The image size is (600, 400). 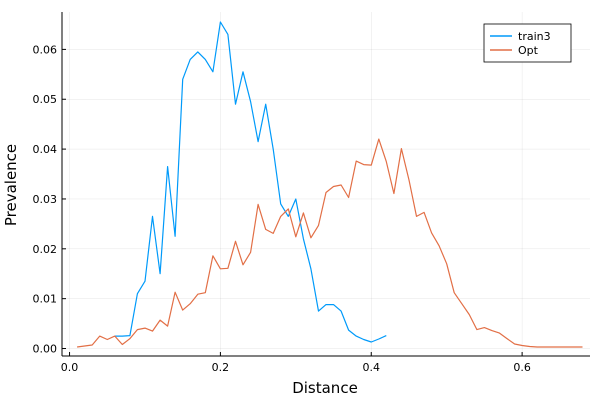 What do you see at coordinates (45, 249) in the screenshot?
I see `y-tick-label: 0.02` at bounding box center [45, 249].